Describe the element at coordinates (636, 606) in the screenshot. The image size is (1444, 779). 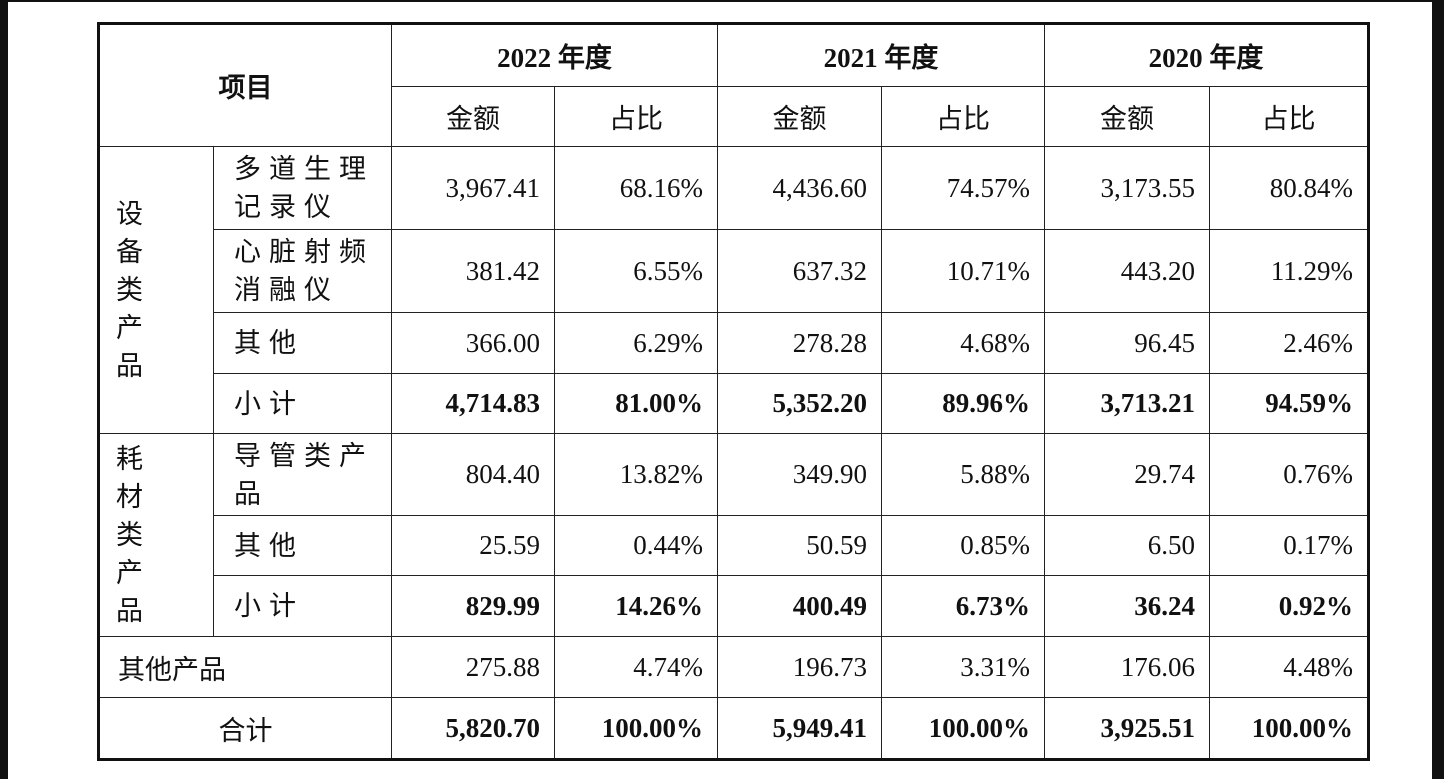
I see `value-cell: 14.26%` at that location.